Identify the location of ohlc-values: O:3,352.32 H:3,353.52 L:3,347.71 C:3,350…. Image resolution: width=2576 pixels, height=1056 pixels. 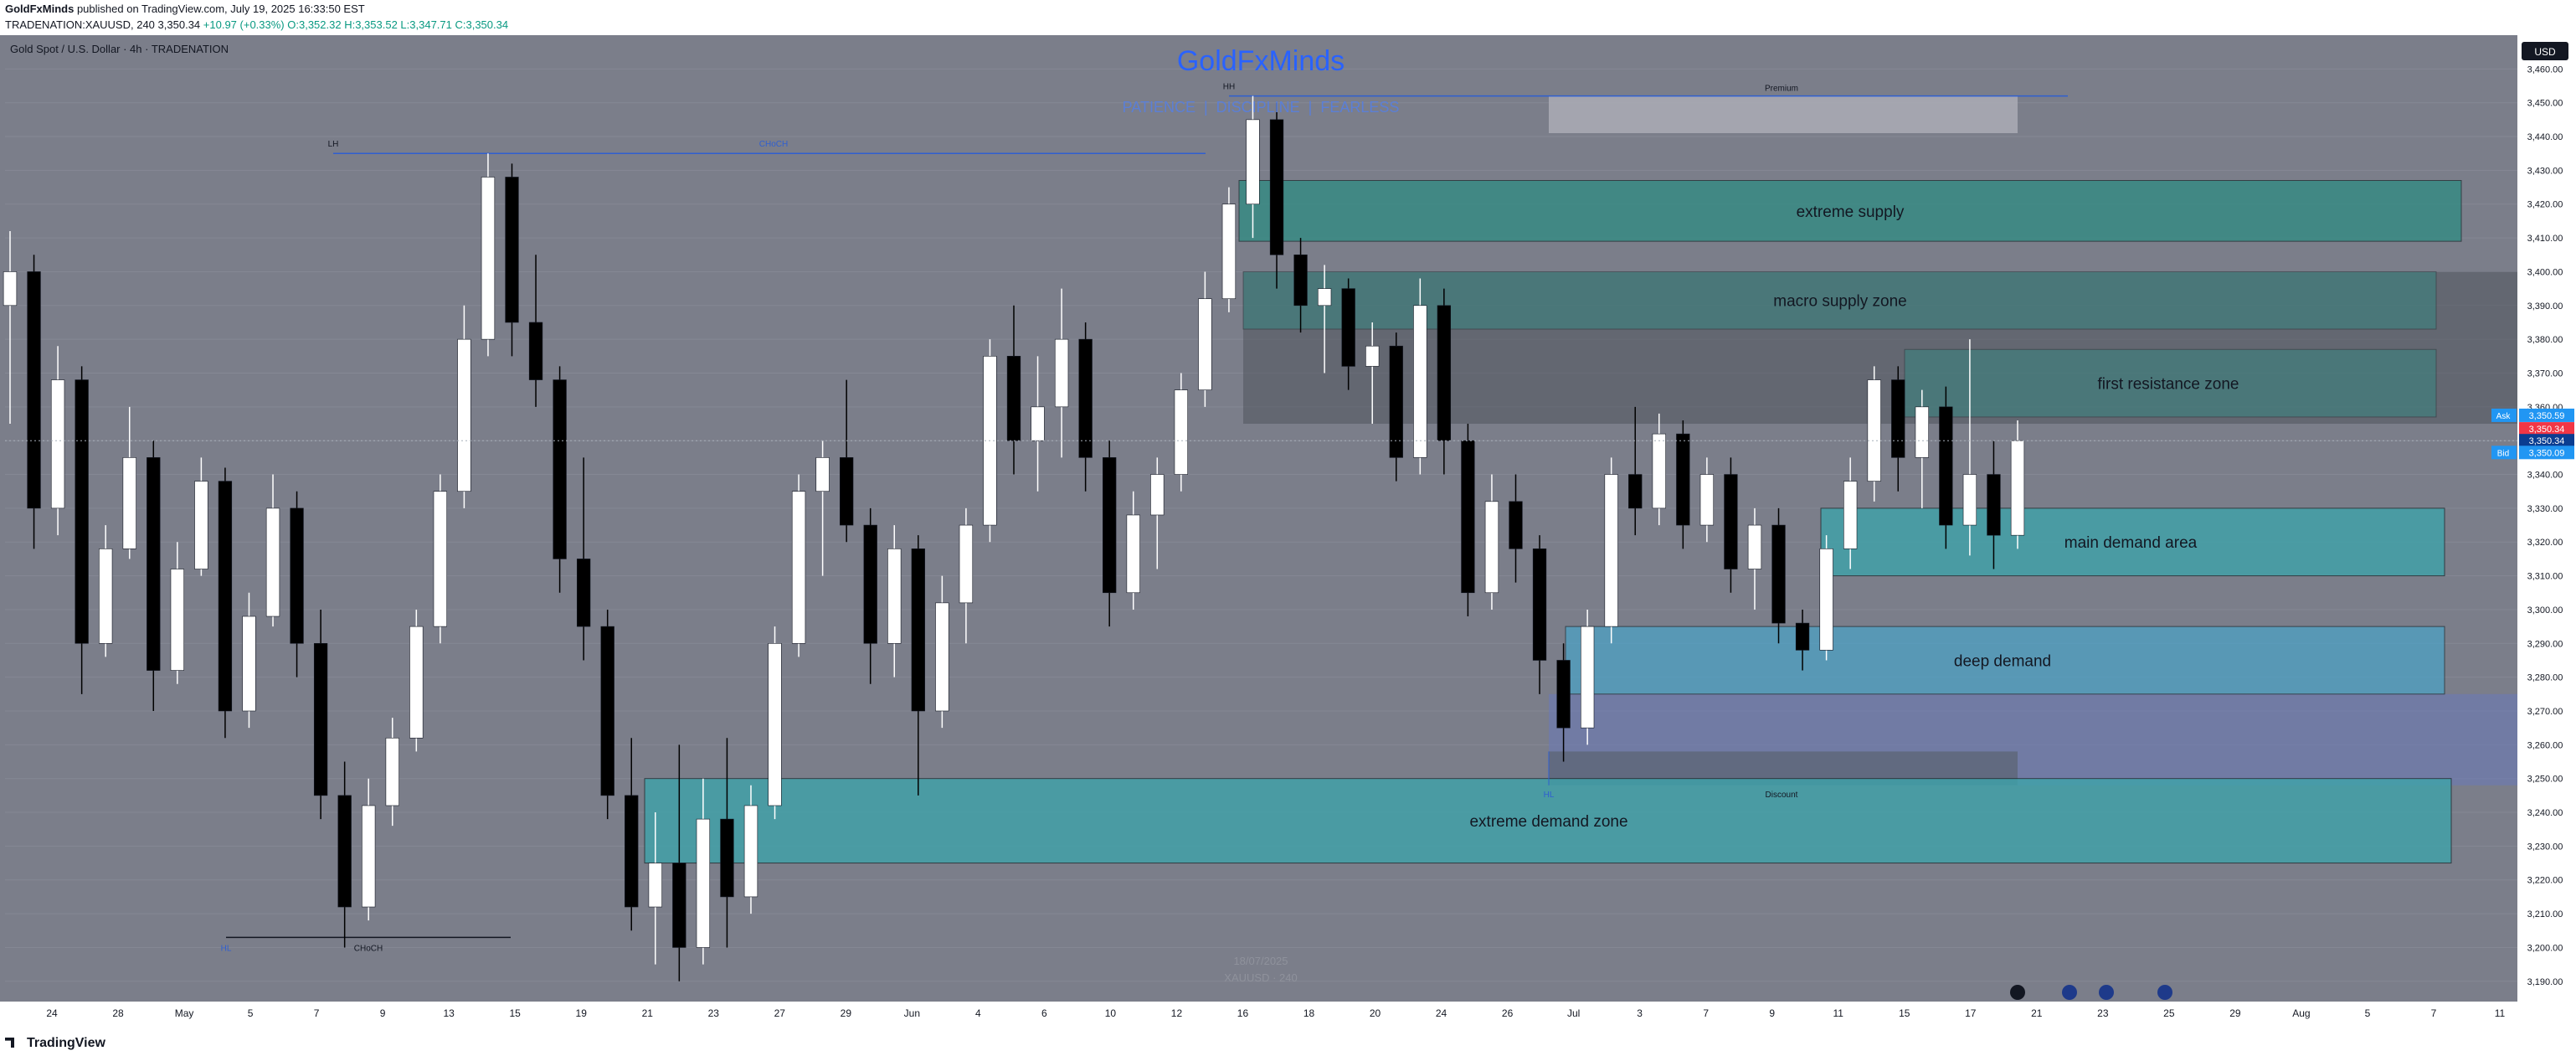
(398, 24).